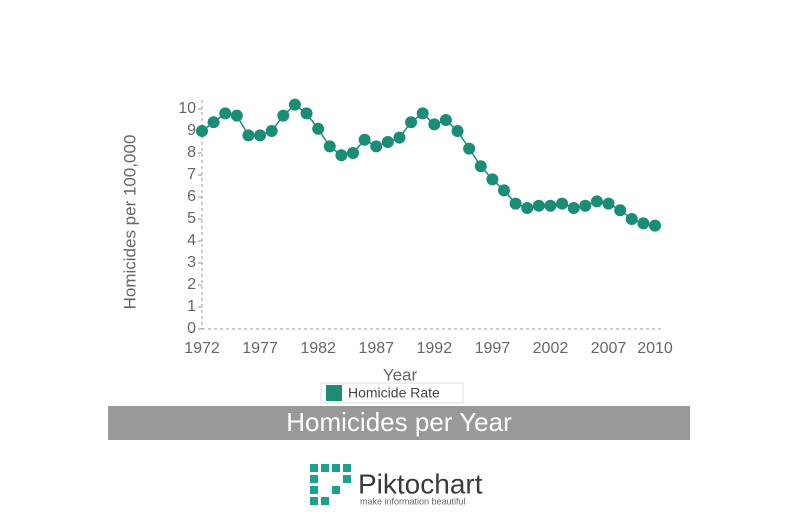  Describe the element at coordinates (318, 348) in the screenshot. I see `x-tick-label: 1982` at that location.